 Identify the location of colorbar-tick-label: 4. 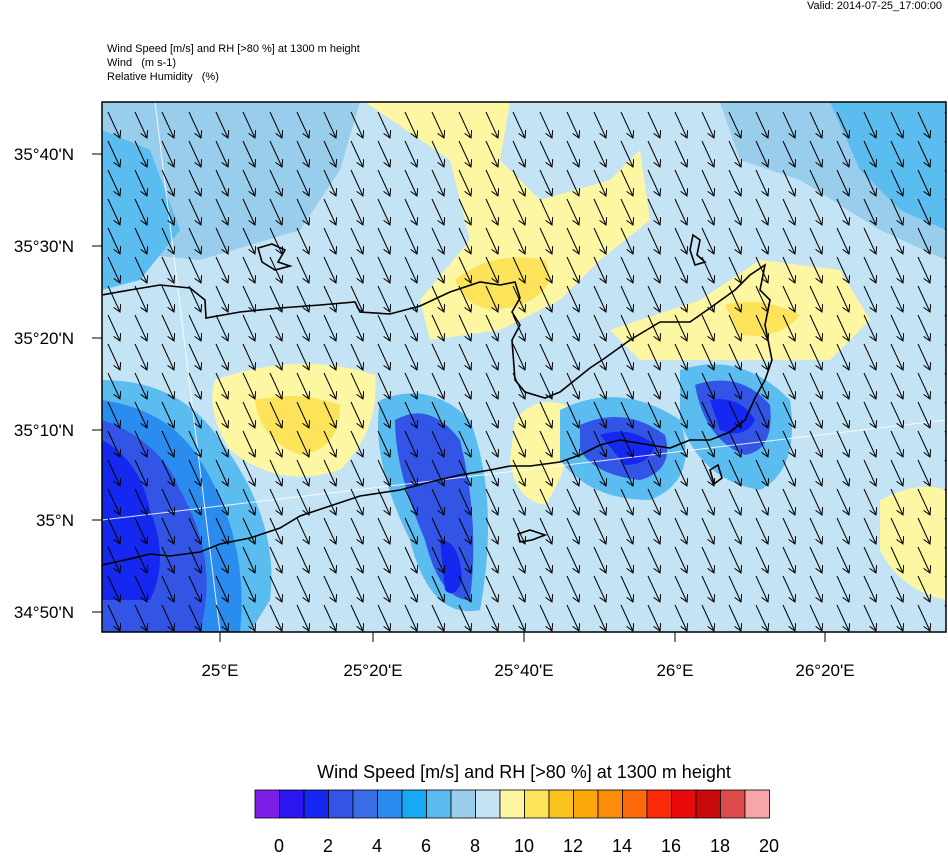
(377, 846).